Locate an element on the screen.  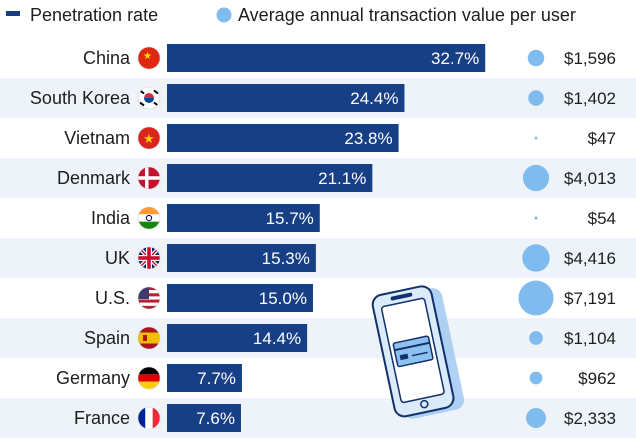
category-label: UK is located at coordinates (117, 258).